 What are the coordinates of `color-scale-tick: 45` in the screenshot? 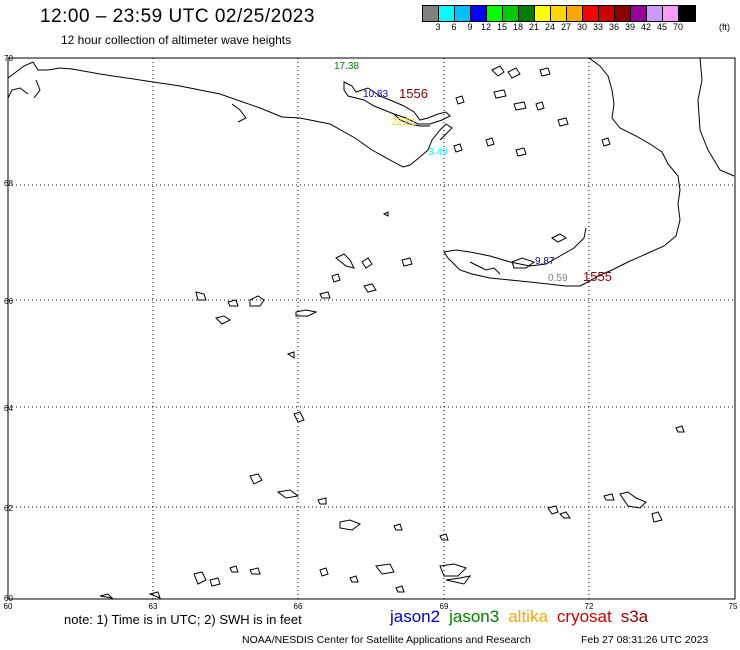 It's located at (662, 27).